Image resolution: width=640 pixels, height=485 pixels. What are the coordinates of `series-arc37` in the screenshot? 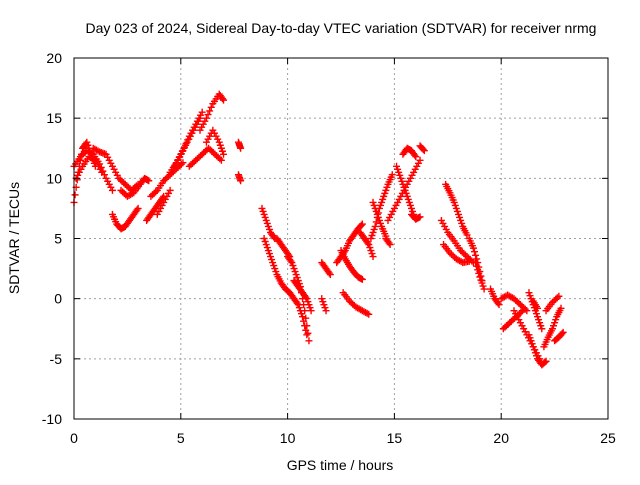 It's located at (457, 241).